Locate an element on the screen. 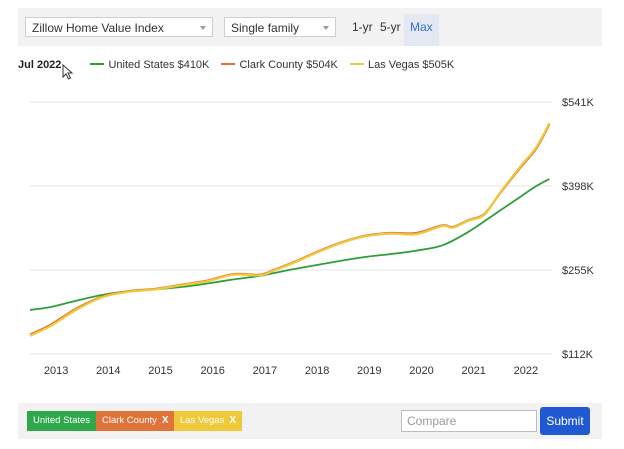 The image size is (624, 449). tag-label: Clark County is located at coordinates (129, 420).